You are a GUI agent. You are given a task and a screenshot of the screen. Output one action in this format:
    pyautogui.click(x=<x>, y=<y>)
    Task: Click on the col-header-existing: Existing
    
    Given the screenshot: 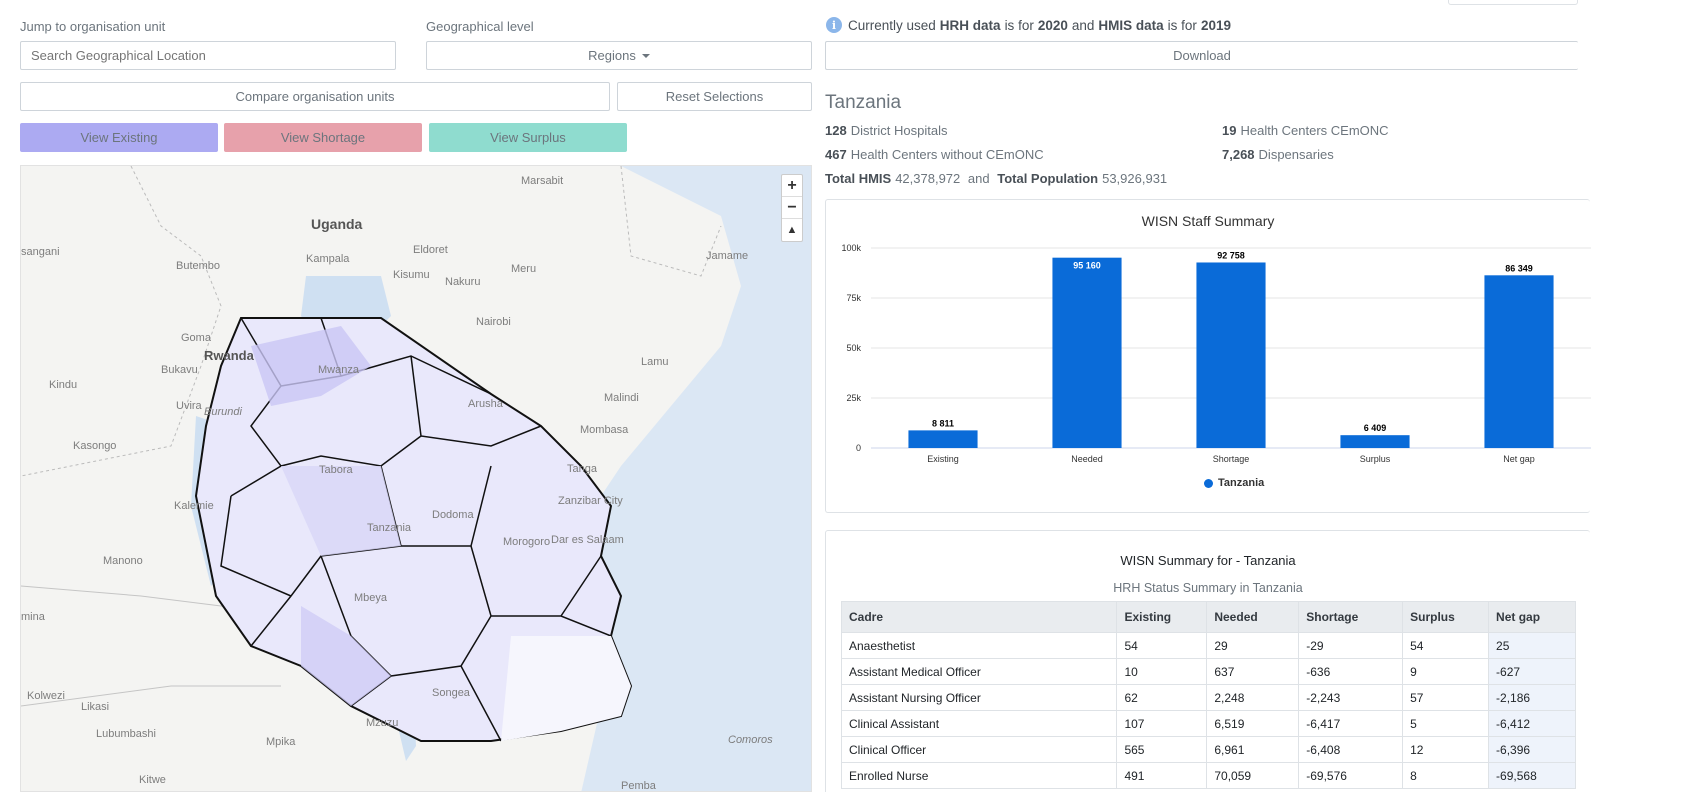 What is the action you would take?
    pyautogui.click(x=1162, y=617)
    